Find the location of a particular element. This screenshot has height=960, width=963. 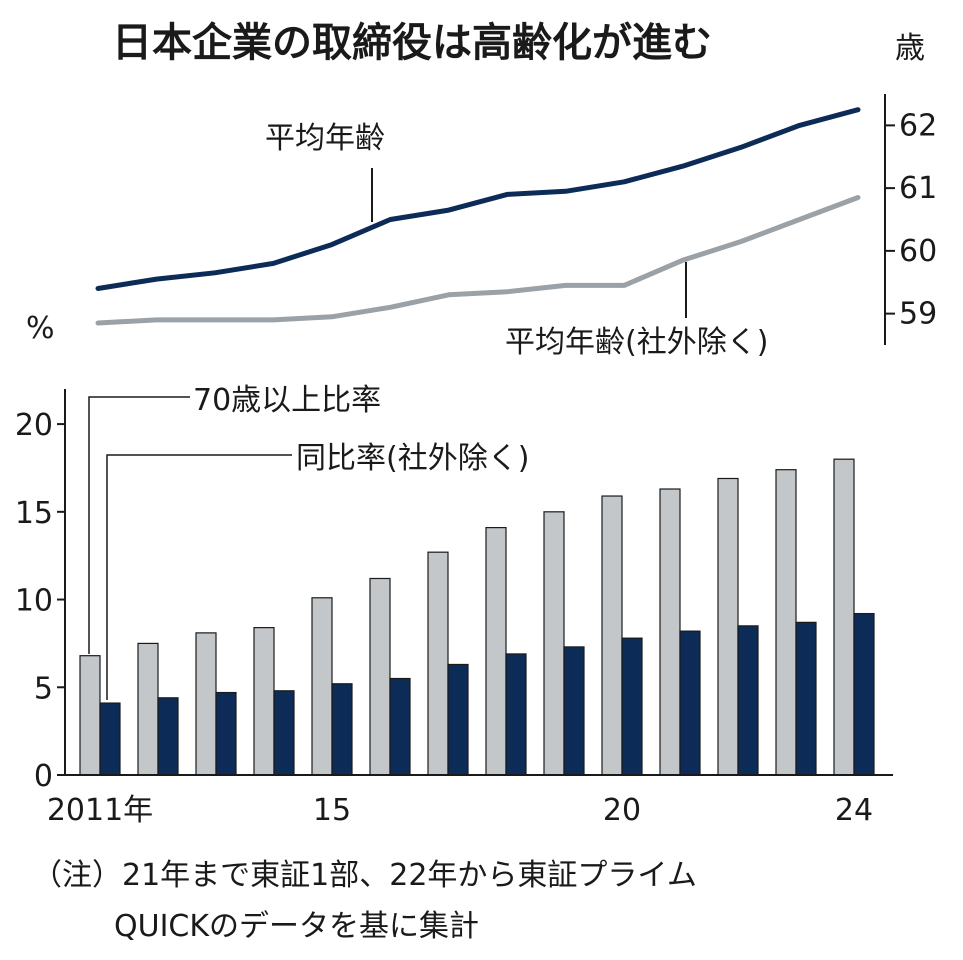

series-label-avg-age: 平均年齢 is located at coordinates (325, 138).